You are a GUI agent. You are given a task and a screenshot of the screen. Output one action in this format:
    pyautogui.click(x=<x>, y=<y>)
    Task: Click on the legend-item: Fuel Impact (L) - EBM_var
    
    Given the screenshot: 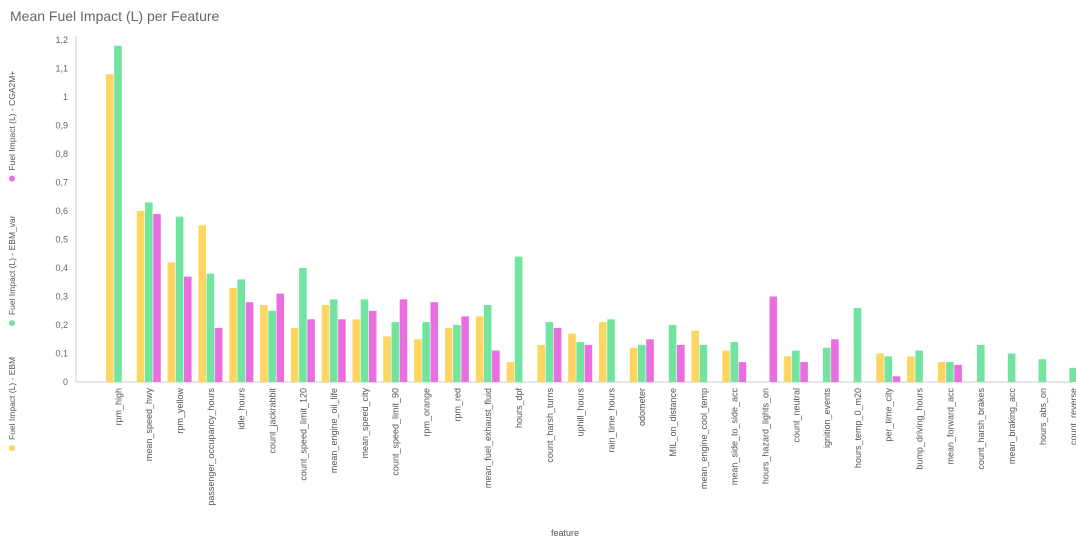 What is the action you would take?
    pyautogui.click(x=12, y=271)
    